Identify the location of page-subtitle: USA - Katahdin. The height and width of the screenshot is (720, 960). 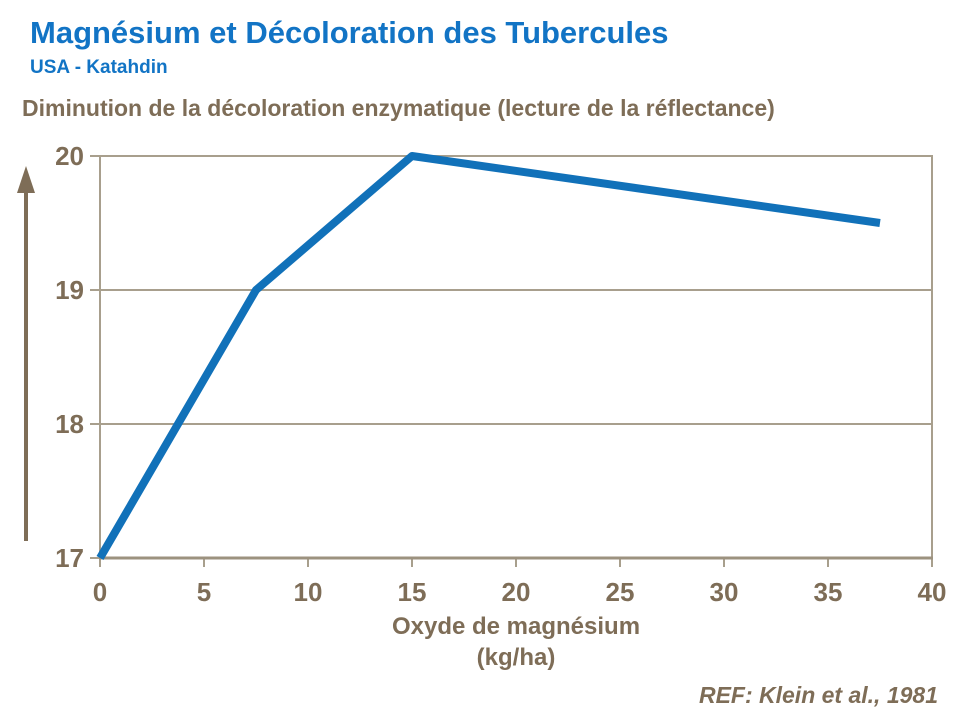
(99, 67).